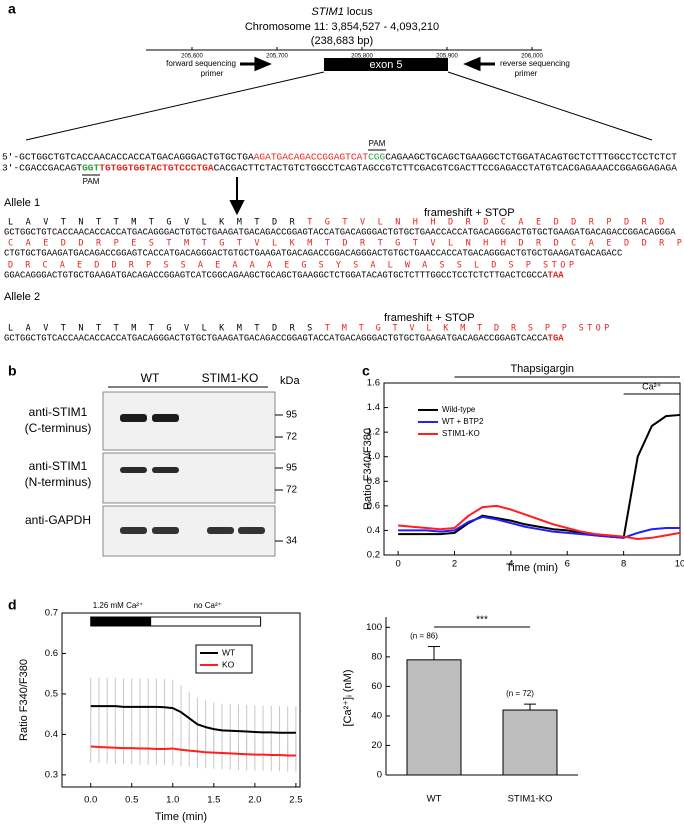 The image size is (684, 829). What do you see at coordinates (295, 800) in the screenshot?
I see `x-tick-label: 2.5` at bounding box center [295, 800].